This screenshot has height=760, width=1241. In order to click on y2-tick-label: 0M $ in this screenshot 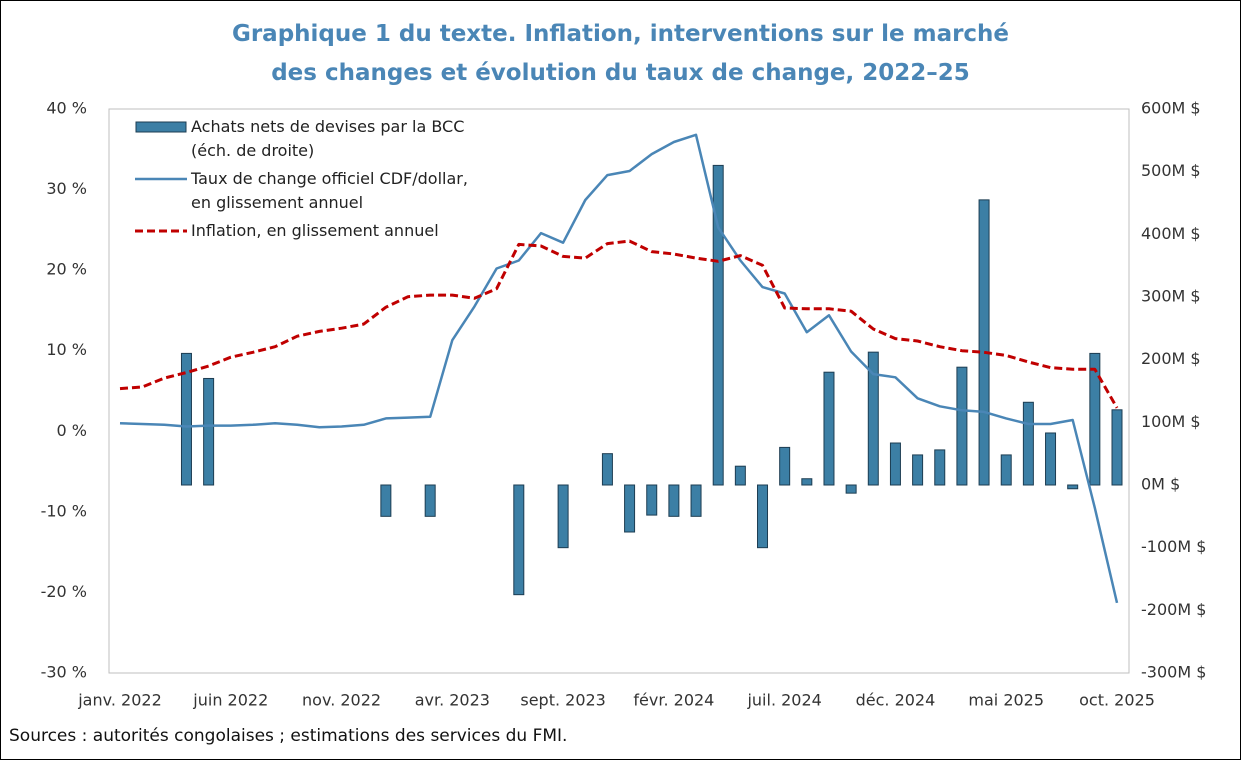, I will do `click(1160, 484)`.